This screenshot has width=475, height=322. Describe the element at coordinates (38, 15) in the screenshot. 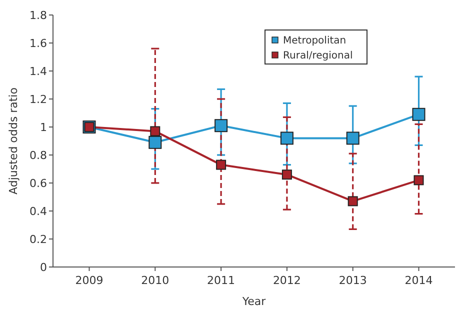

I see `y-tick-label: 1.8` at that location.